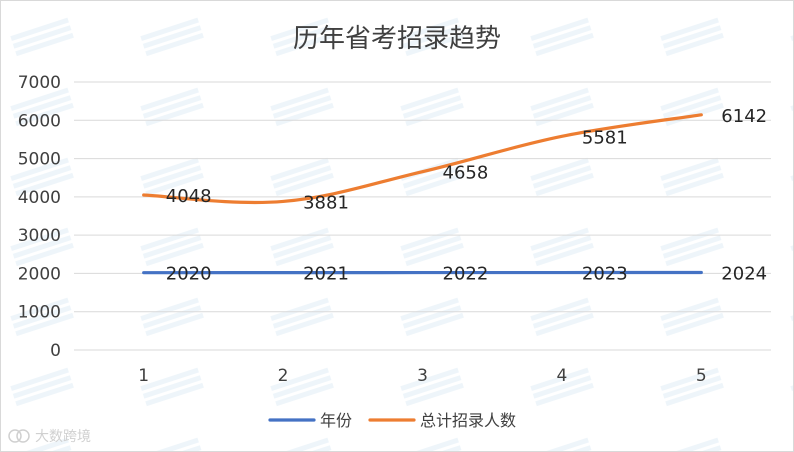 The width and height of the screenshot is (794, 452). Describe the element at coordinates (326, 202) in the screenshot. I see `data-label: 3881` at that location.